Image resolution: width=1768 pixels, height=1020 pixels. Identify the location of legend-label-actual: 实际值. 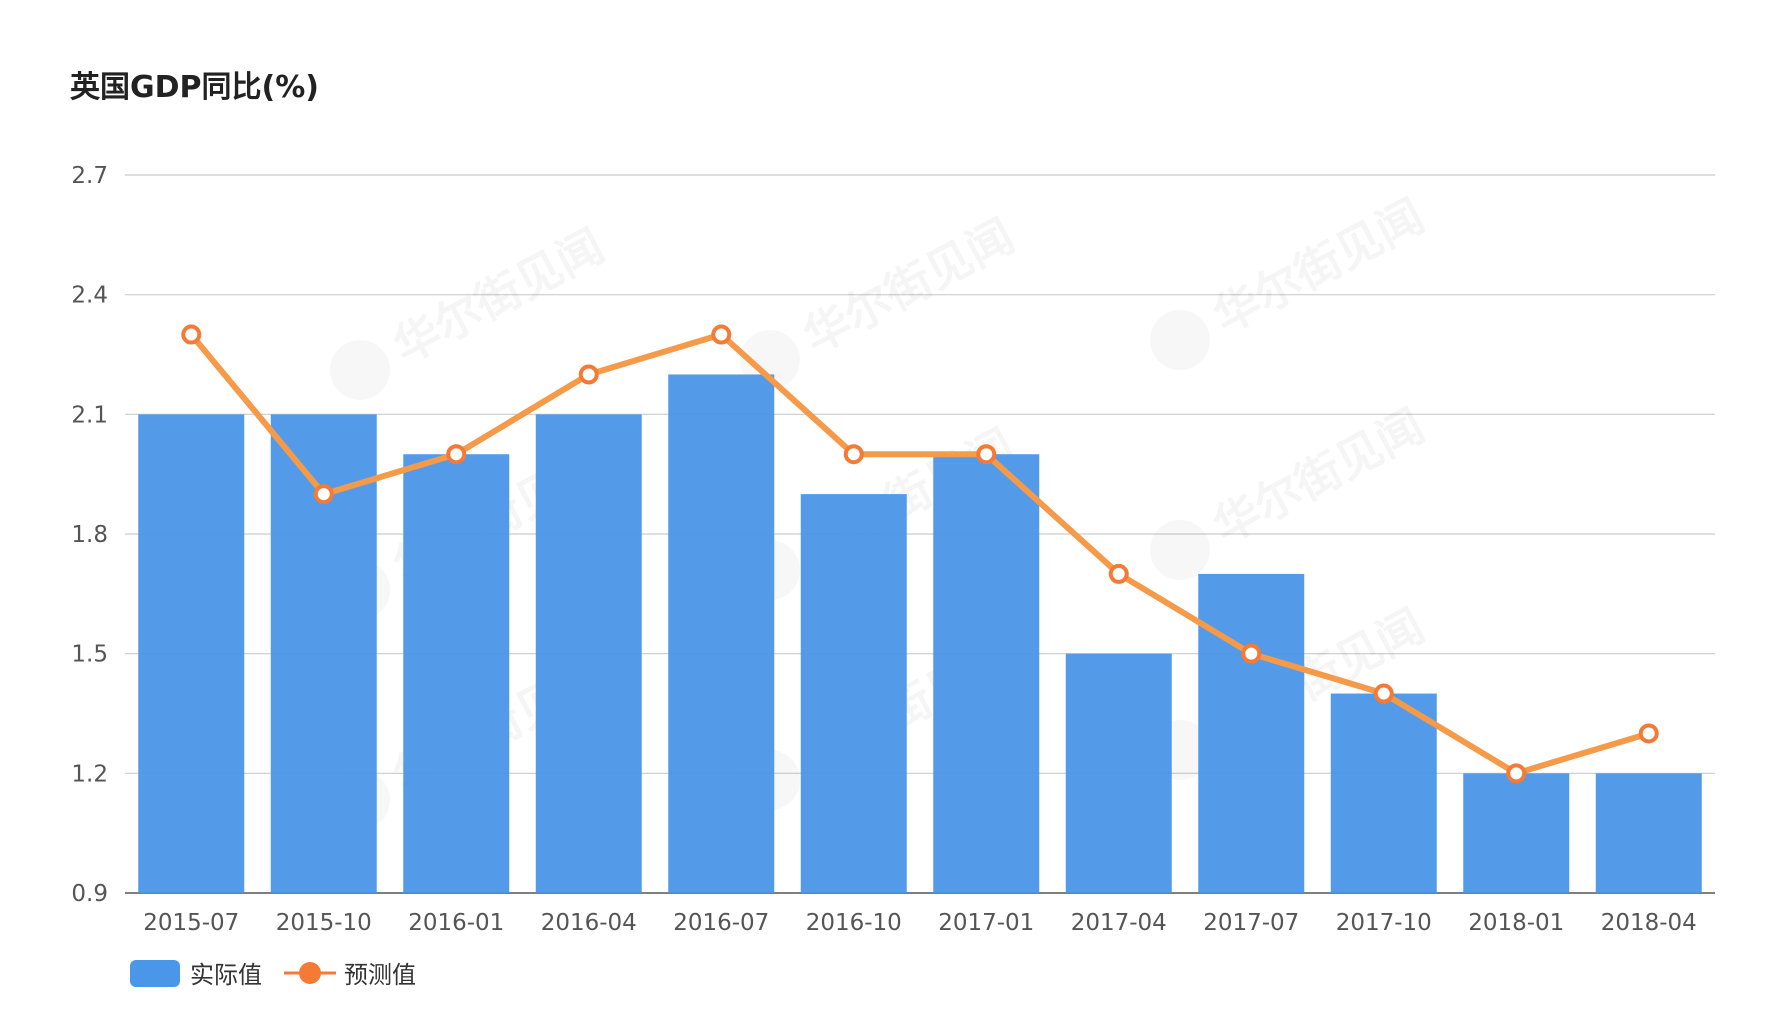
(226, 975).